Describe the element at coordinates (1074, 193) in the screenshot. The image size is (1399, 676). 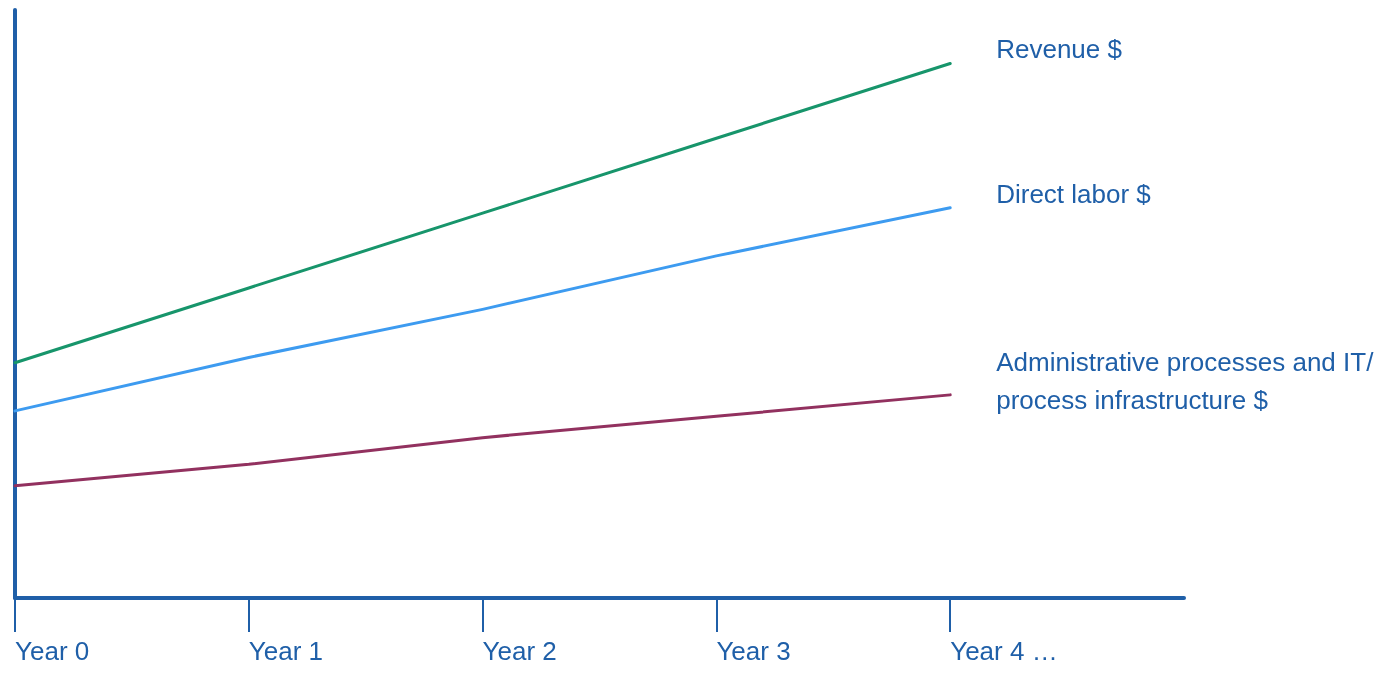
I see `series-label: Direct labor $` at that location.